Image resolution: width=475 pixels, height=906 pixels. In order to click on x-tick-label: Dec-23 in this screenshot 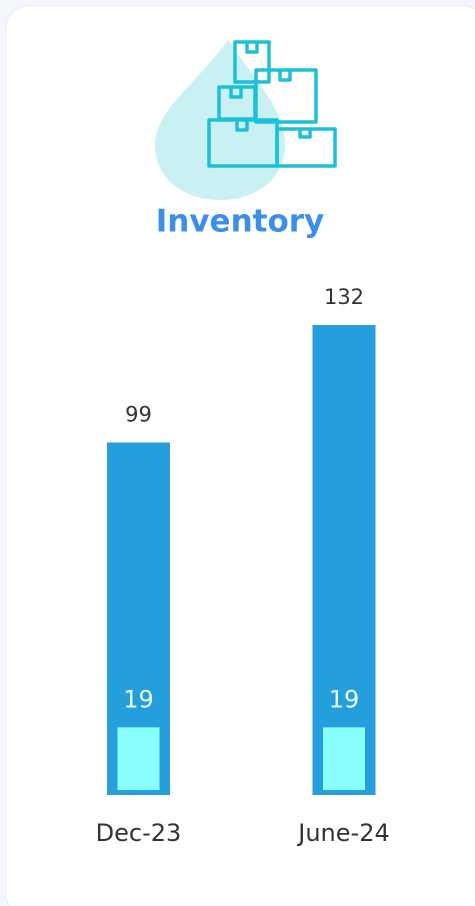, I will do `click(139, 833)`.